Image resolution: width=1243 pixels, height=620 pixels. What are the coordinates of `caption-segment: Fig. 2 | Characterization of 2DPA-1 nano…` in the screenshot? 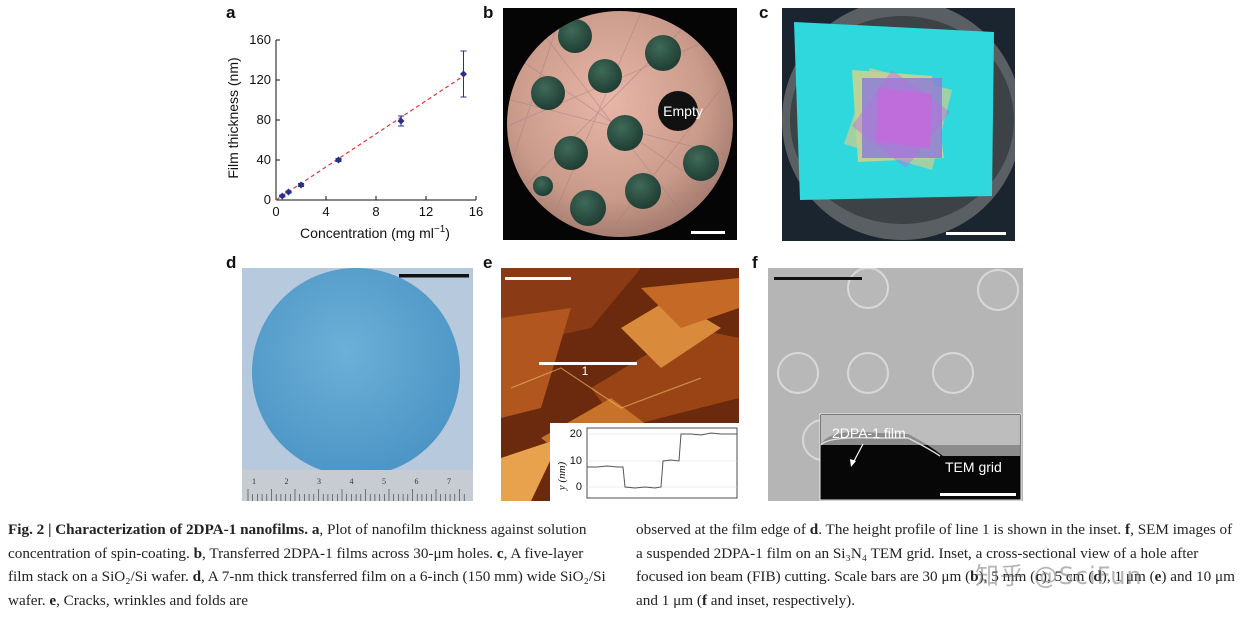 It's located at (158, 529).